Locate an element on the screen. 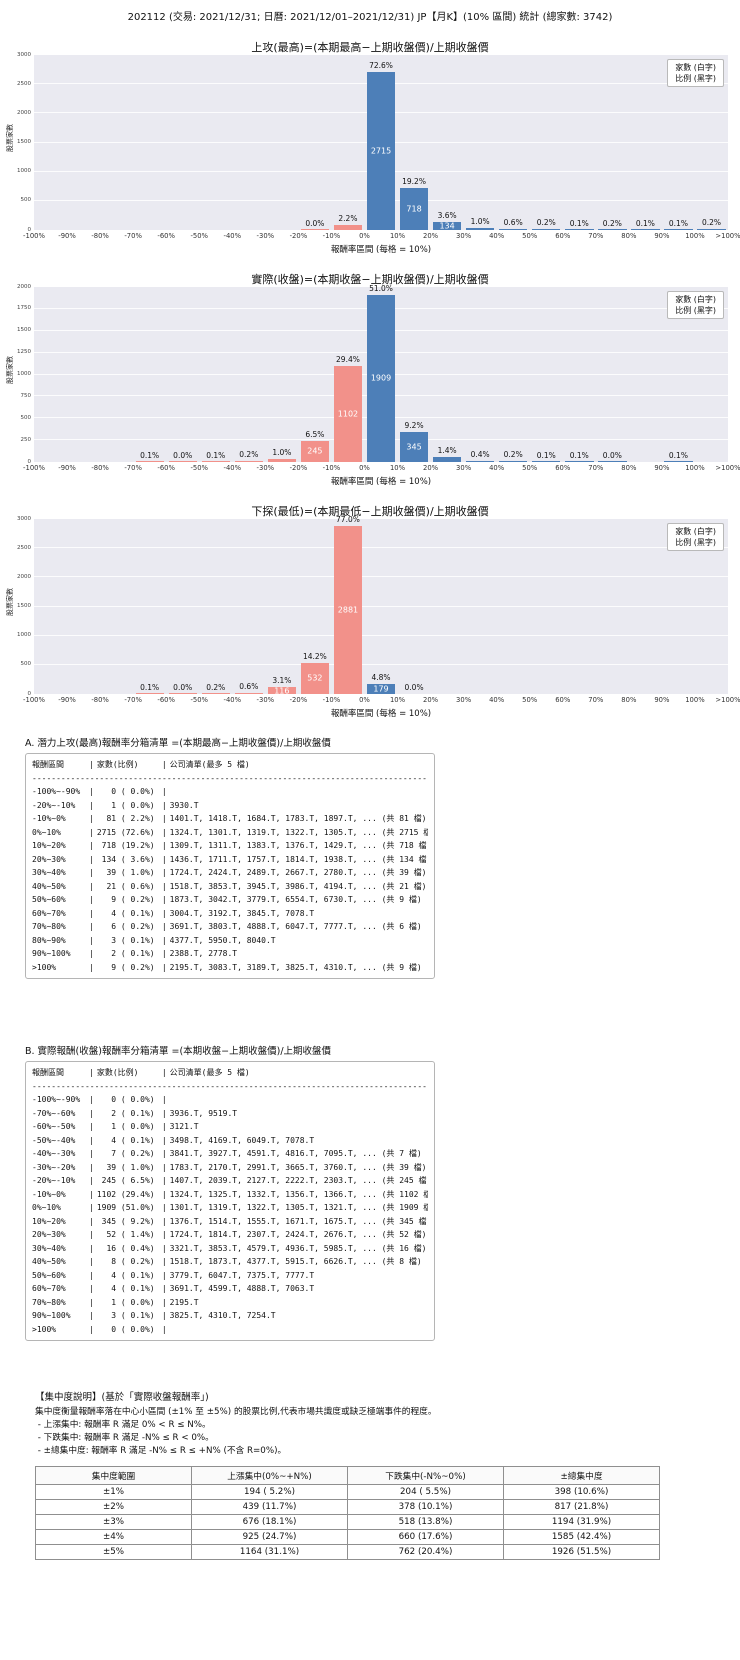 Image resolution: width=740 pixels, height=1660 pixels. listing-cell: -100%~-90% is located at coordinates (56, 1099).